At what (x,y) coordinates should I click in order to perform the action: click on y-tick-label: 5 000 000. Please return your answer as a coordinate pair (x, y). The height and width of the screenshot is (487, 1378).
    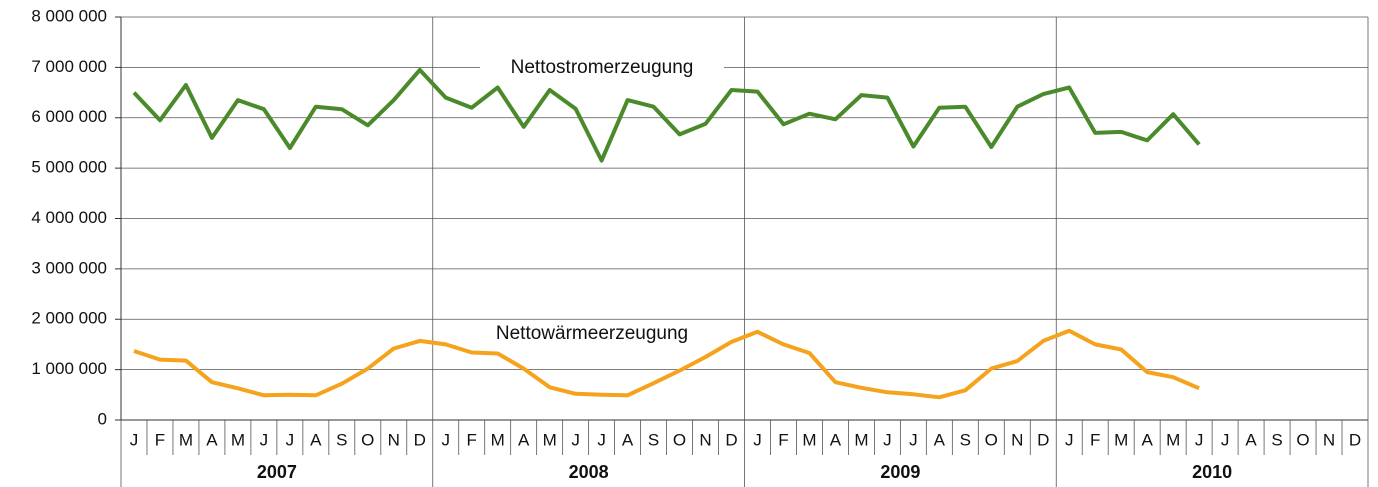
    Looking at the image, I should click on (69, 167).